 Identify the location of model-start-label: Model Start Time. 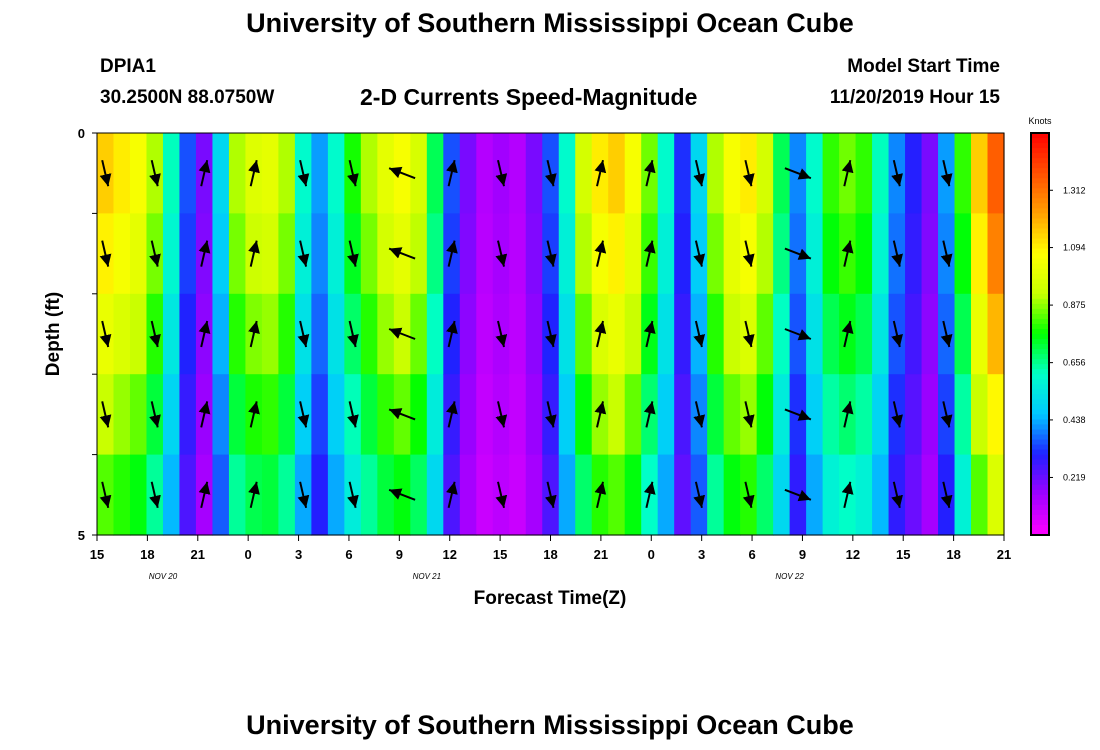
(923, 66).